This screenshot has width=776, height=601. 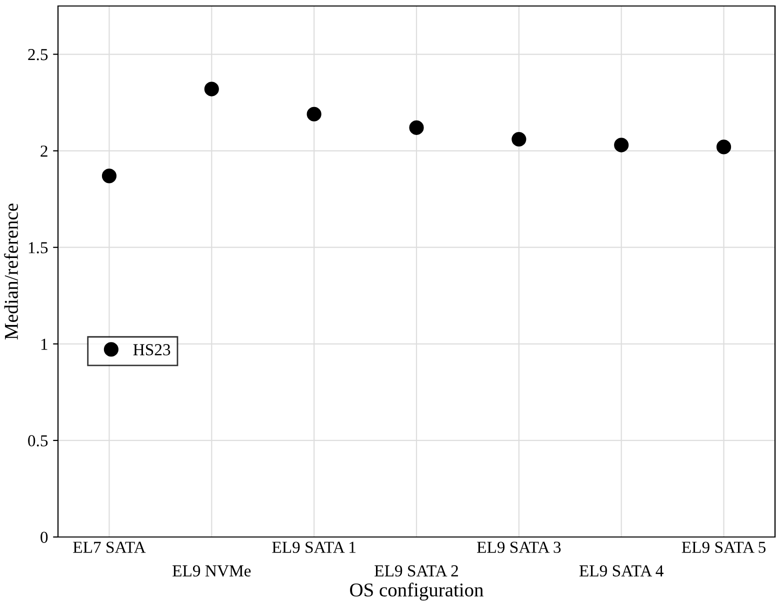 I want to click on x-tick-label: EL9 SATA 4, so click(x=621, y=571).